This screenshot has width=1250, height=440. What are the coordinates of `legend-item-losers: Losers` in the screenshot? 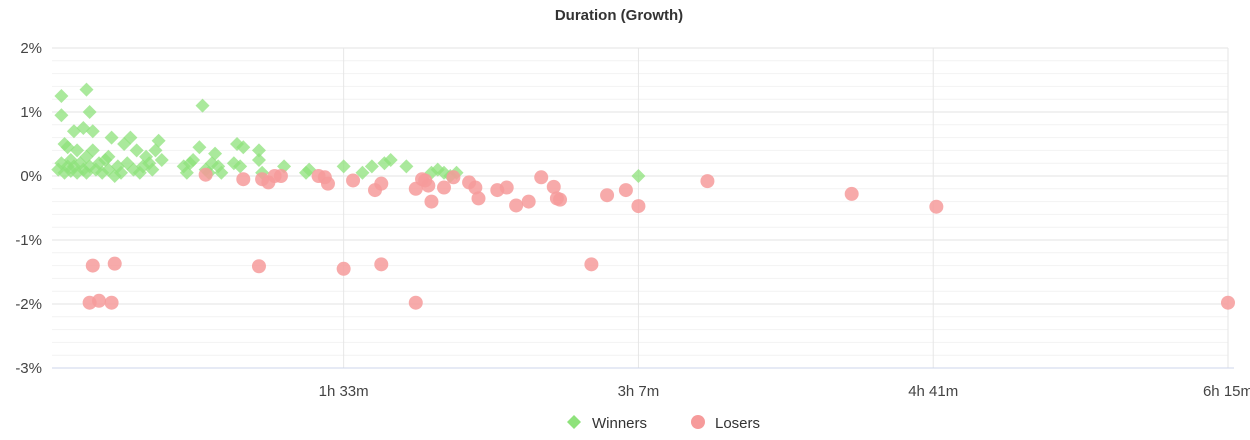 It's located at (725, 423).